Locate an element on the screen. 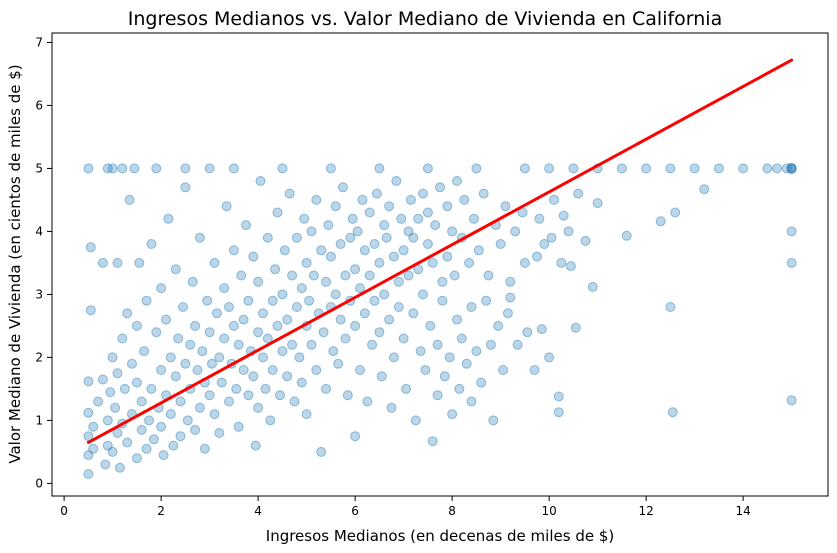 The height and width of the screenshot is (553, 837). x-tick-label: 4 is located at coordinates (258, 511).